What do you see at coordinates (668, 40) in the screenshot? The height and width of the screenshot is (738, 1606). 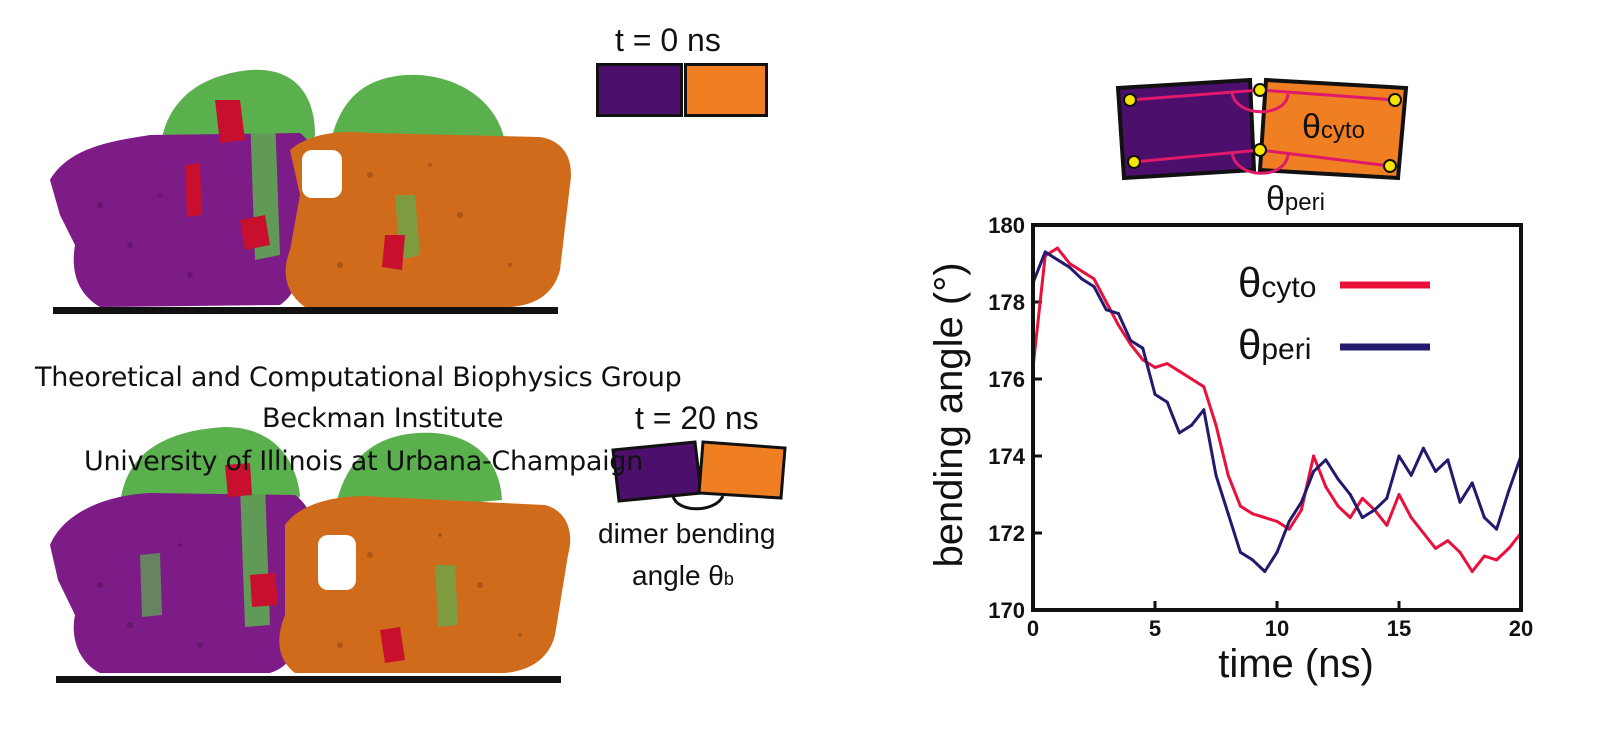 I see `time-label-t0: t = 0 ns` at bounding box center [668, 40].